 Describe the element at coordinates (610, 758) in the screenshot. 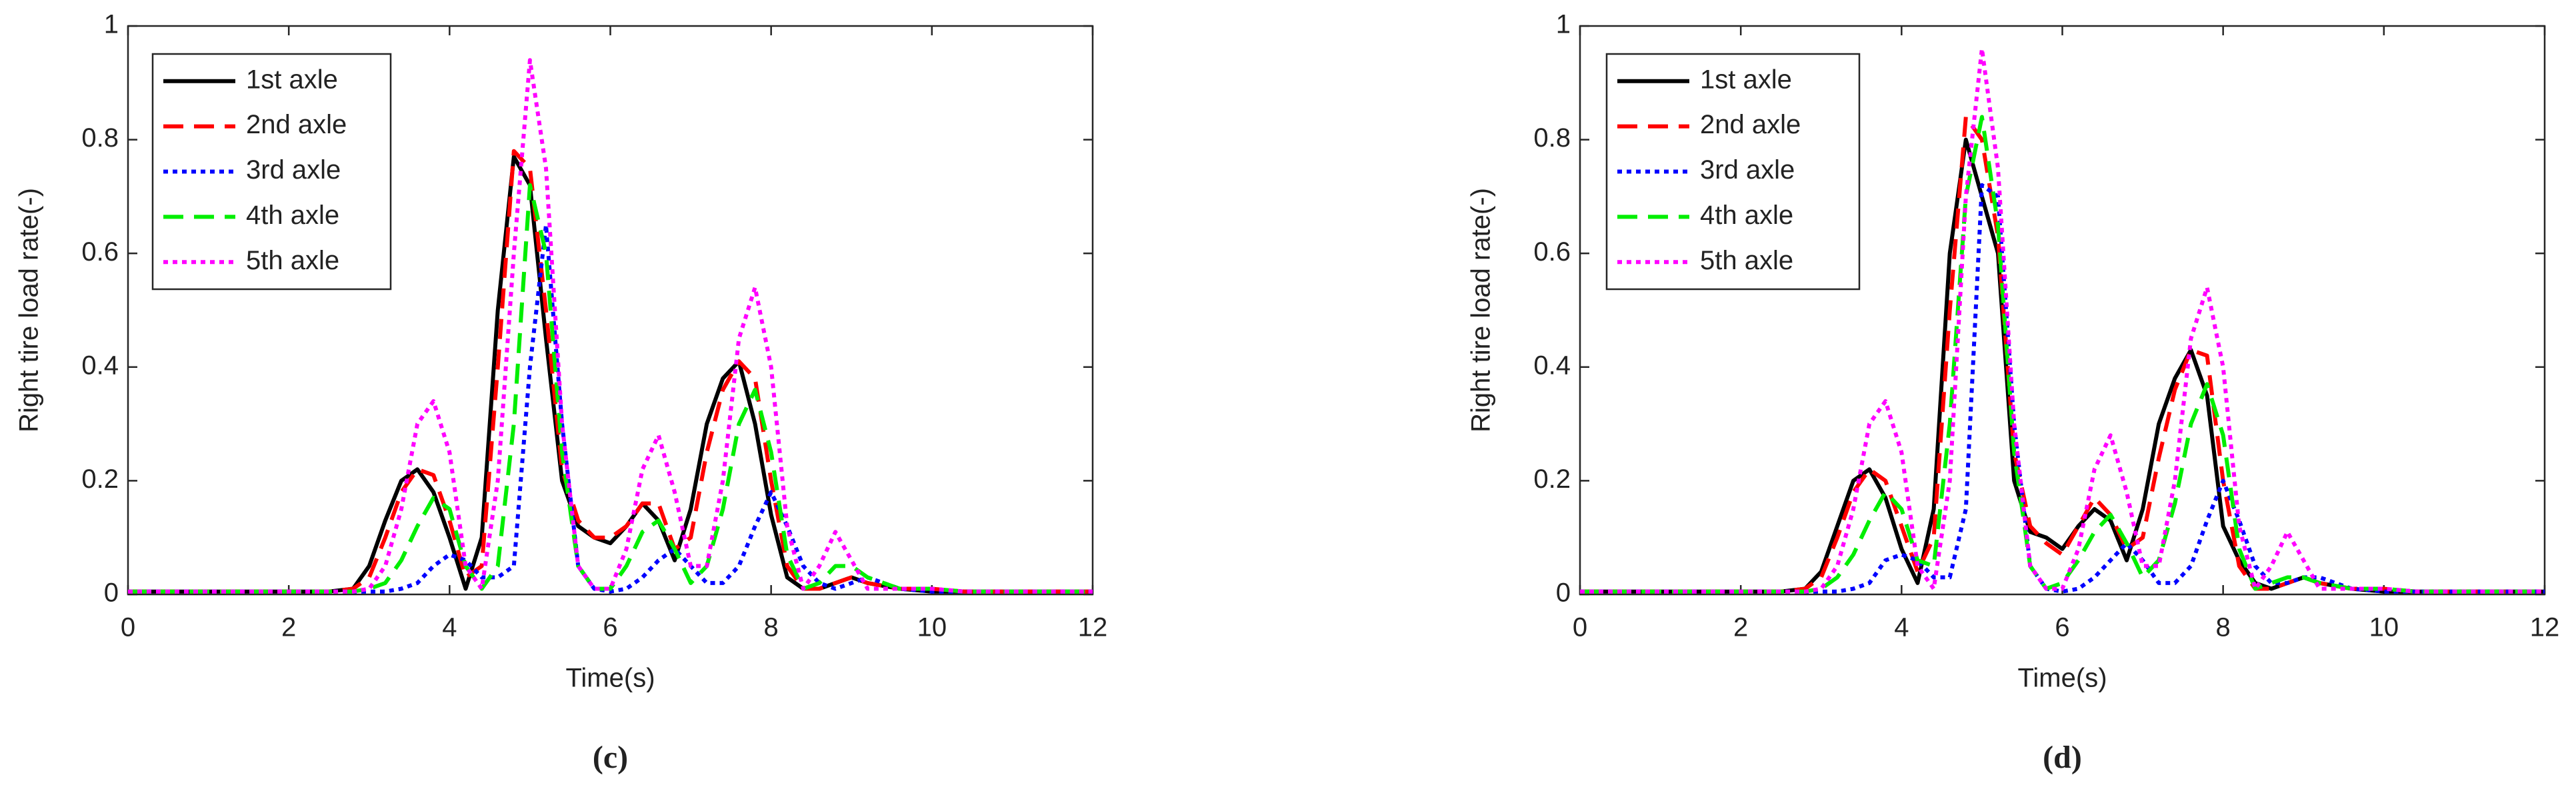

I see `caption: (c)` at that location.